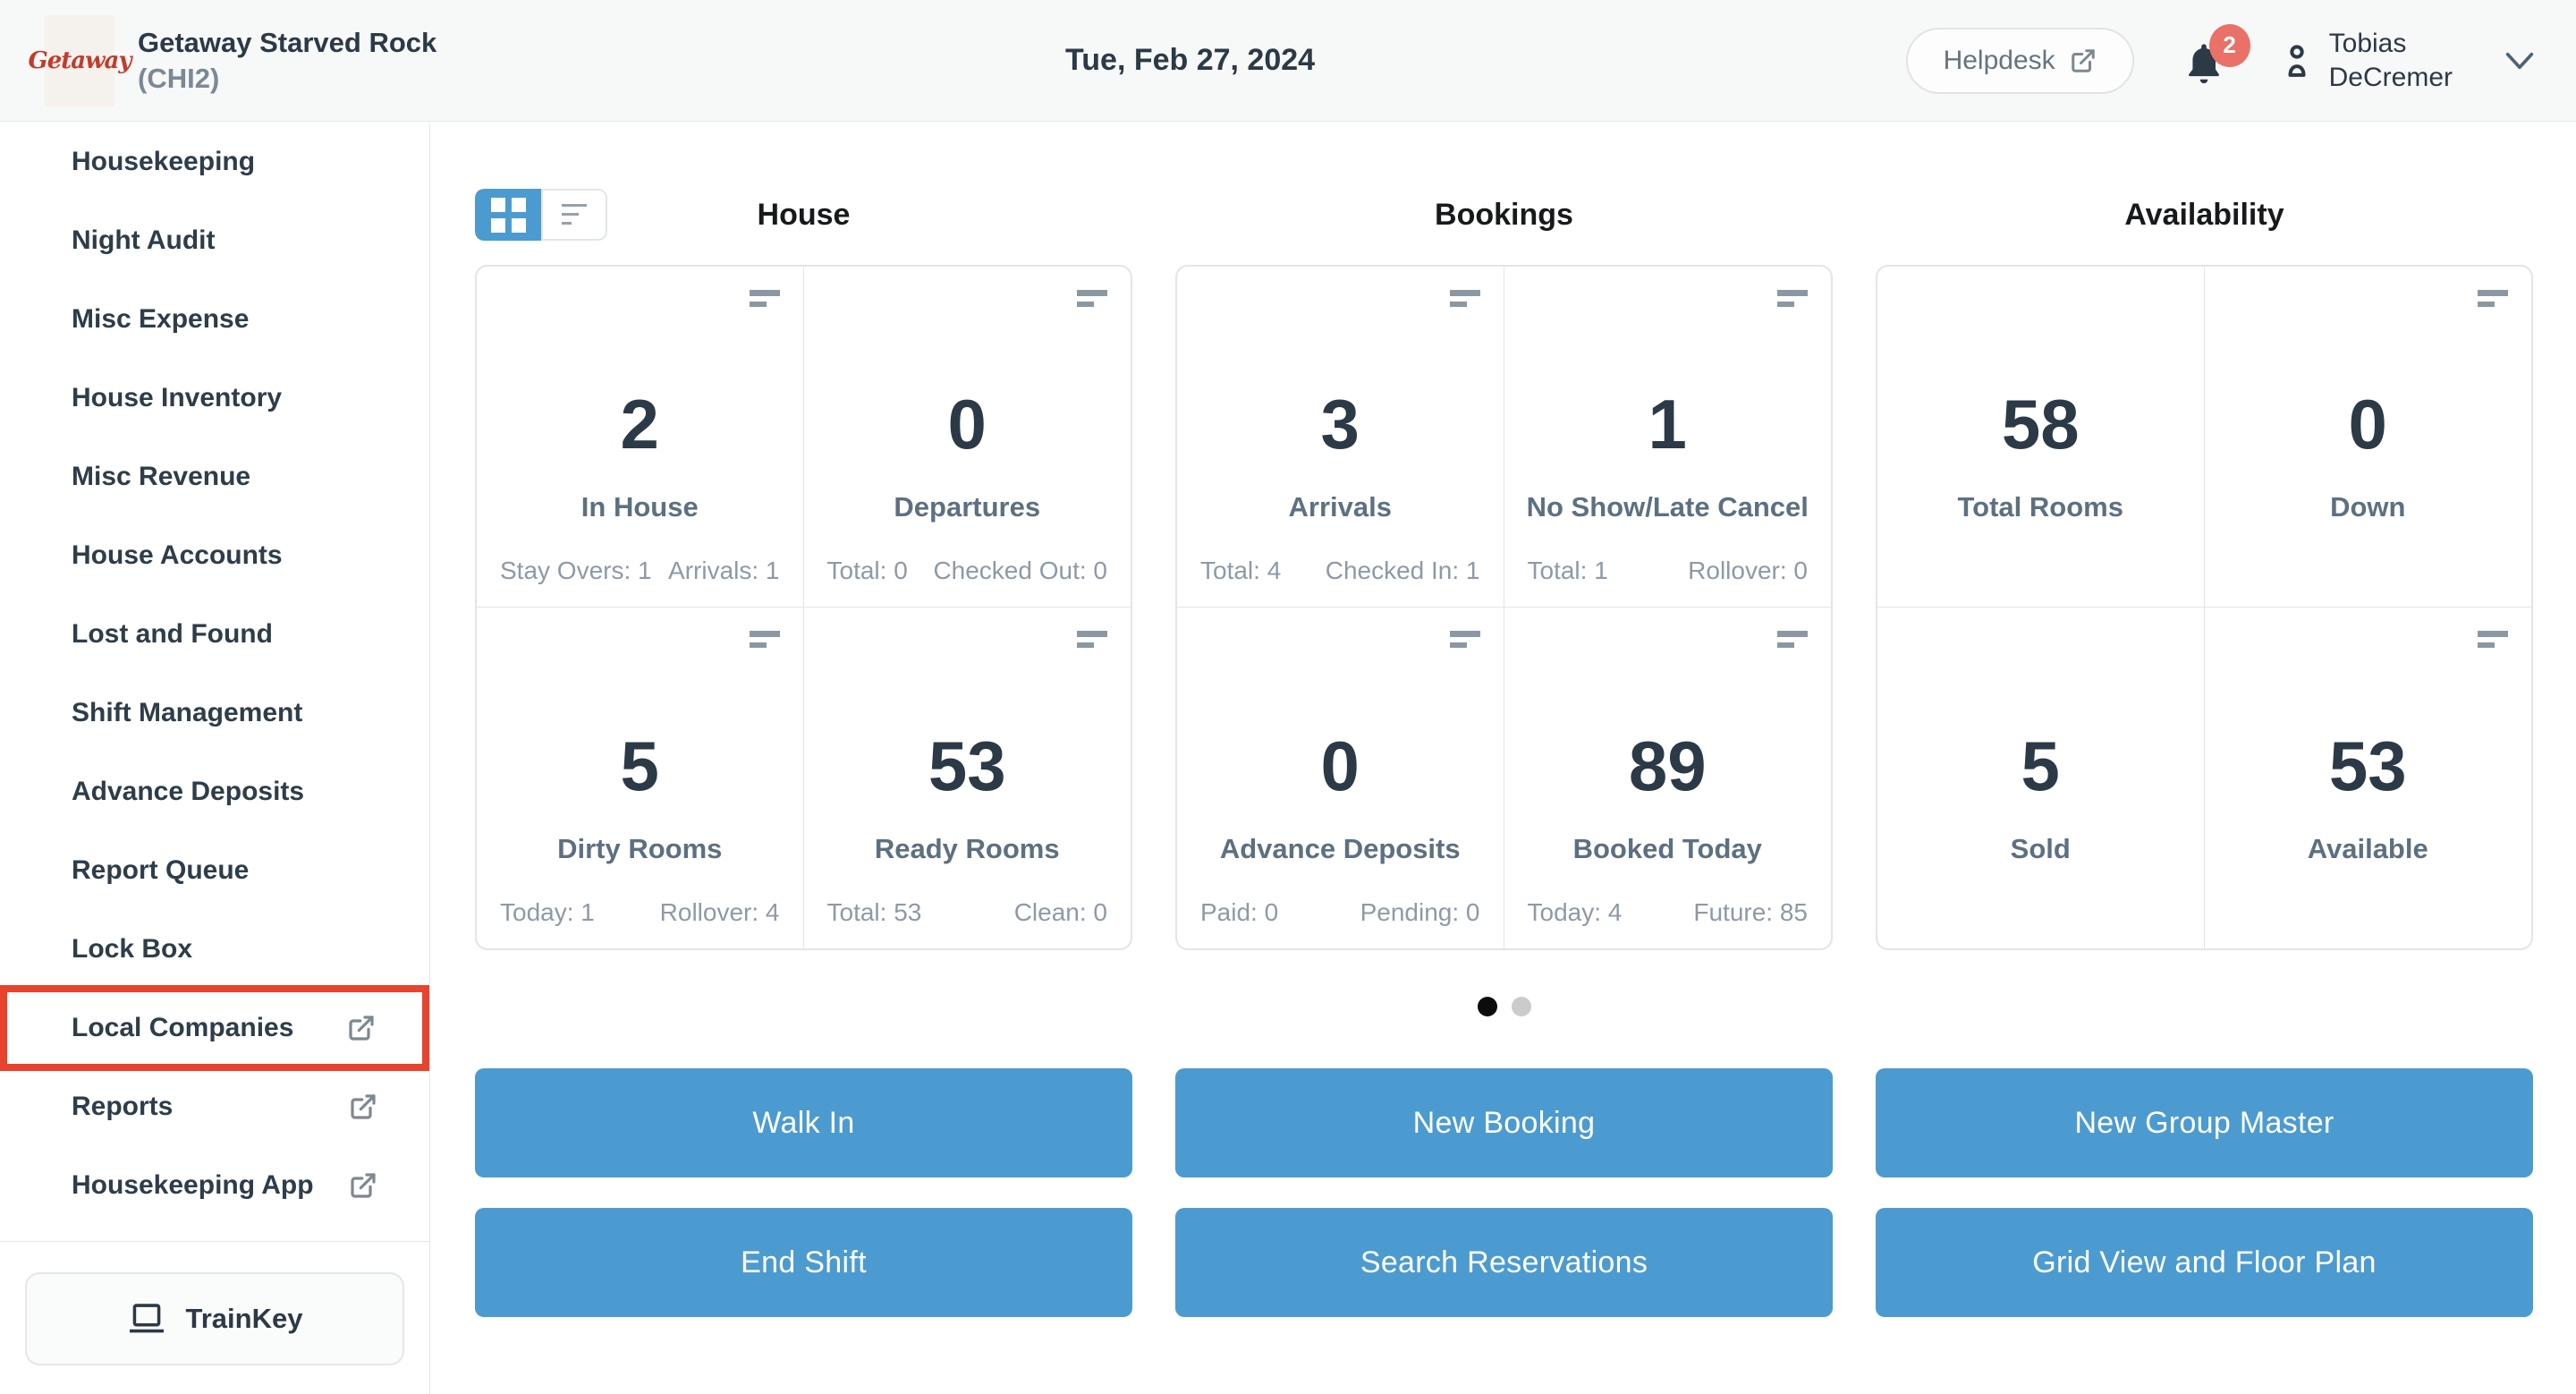 This screenshot has height=1394, width=2576. What do you see at coordinates (2041, 778) in the screenshot?
I see `stat-card: 5 Sold` at bounding box center [2041, 778].